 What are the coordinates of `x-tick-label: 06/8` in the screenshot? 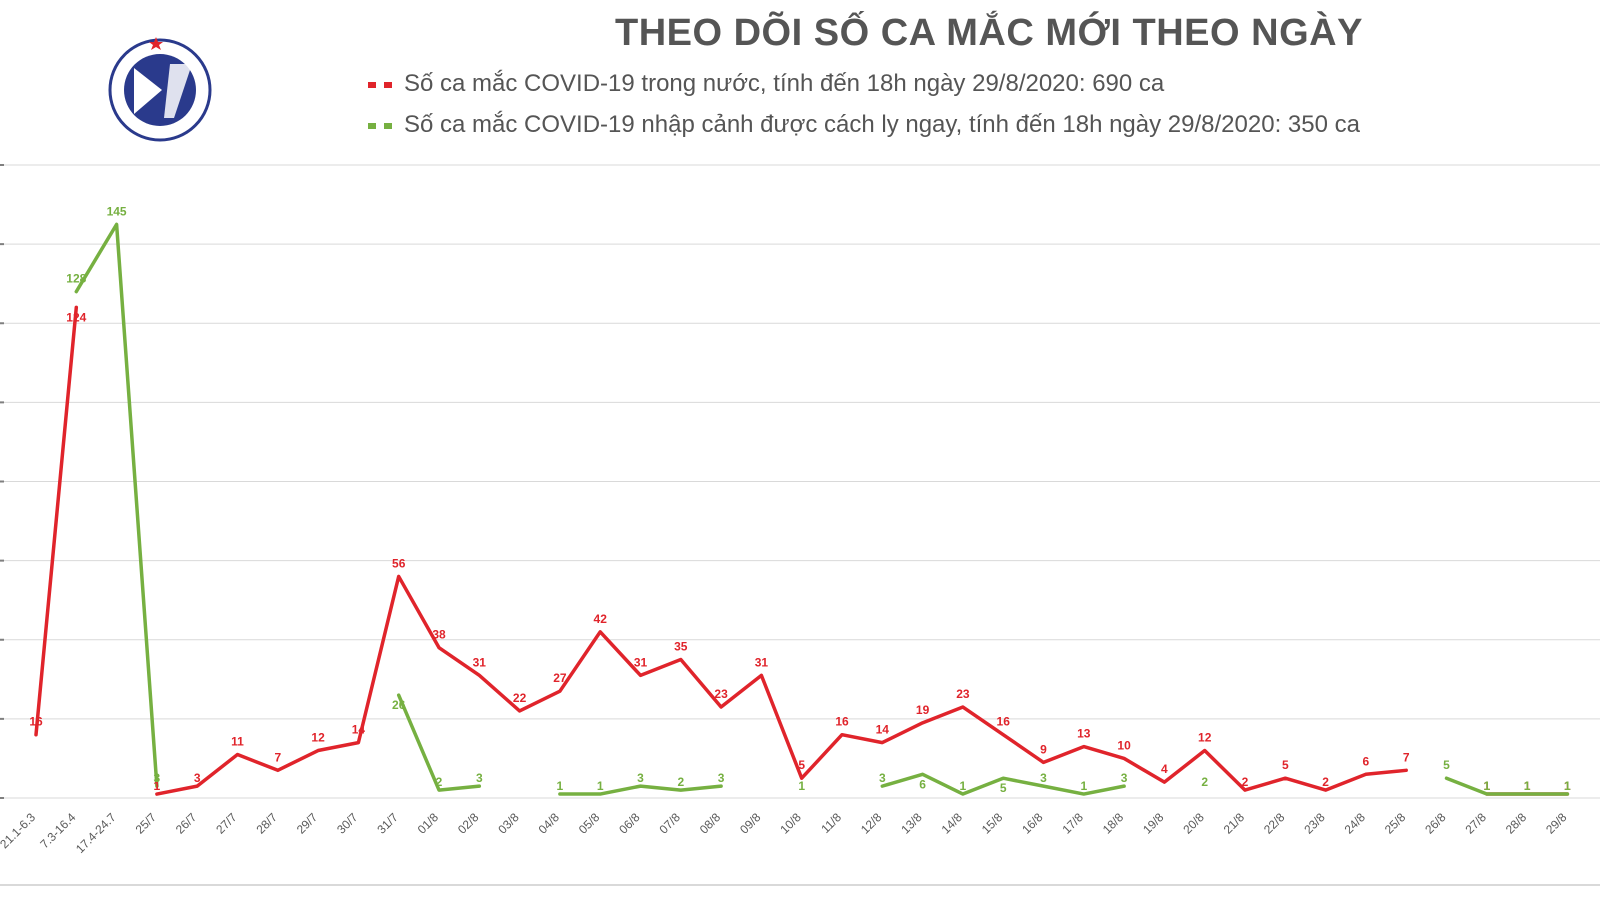 It's located at (629, 823).